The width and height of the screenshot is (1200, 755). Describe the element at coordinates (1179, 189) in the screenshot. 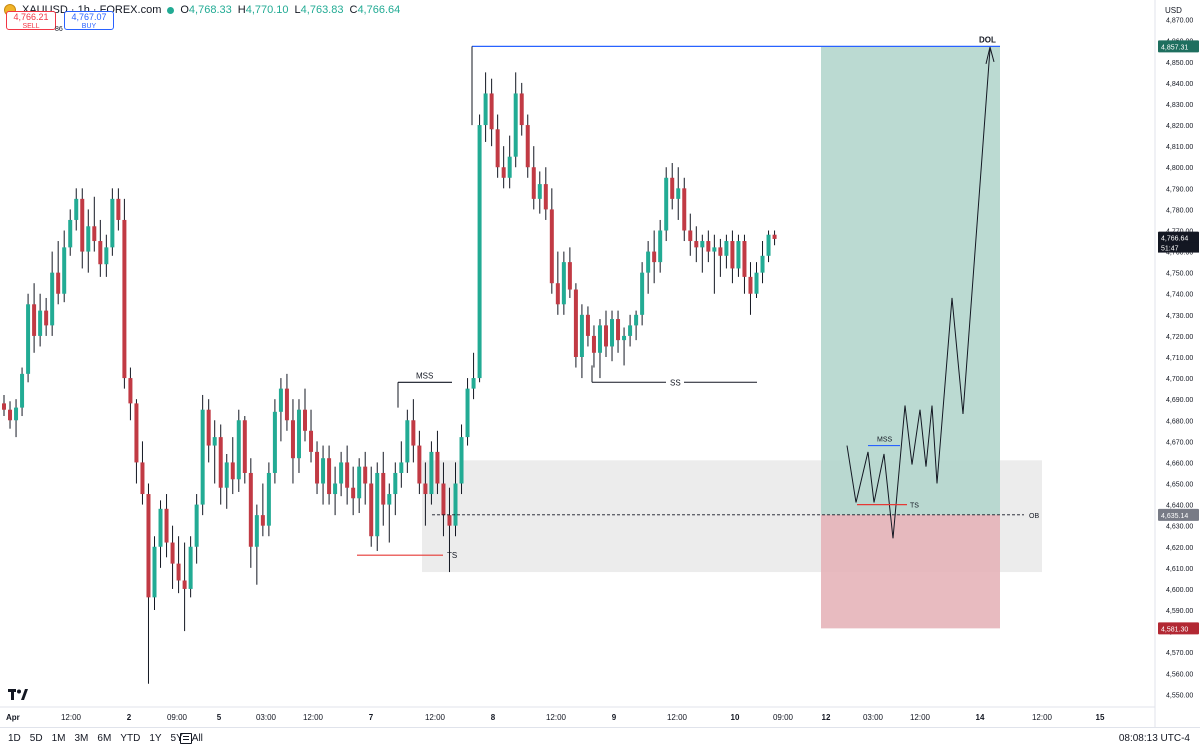

I see `y-tick-label: 4,790.00` at that location.